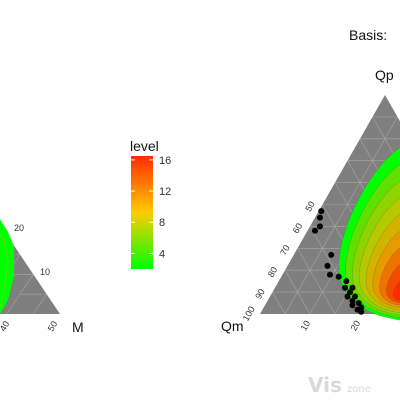 The image size is (400, 400). Describe the element at coordinates (384, 75) in the screenshot. I see `right-vertex-label-qp: Qp` at that location.